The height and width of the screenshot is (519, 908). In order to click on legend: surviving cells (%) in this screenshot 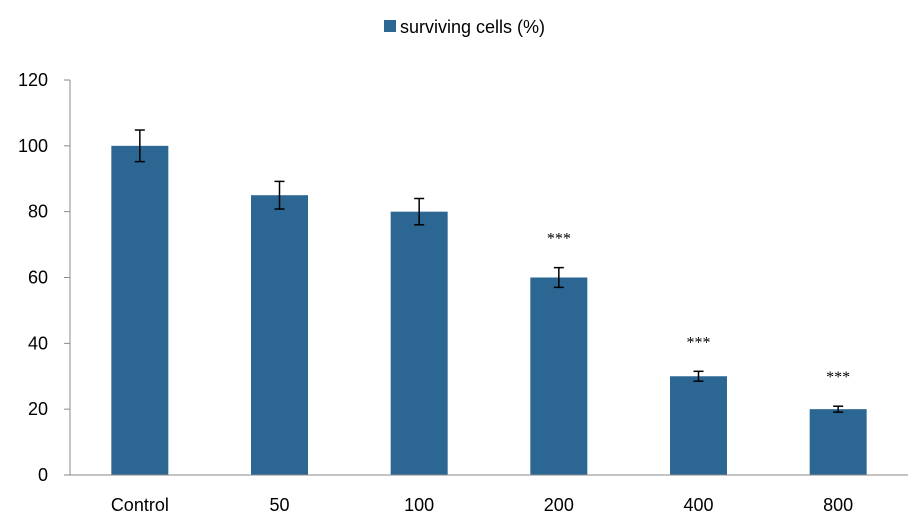, I will do `click(464, 27)`.